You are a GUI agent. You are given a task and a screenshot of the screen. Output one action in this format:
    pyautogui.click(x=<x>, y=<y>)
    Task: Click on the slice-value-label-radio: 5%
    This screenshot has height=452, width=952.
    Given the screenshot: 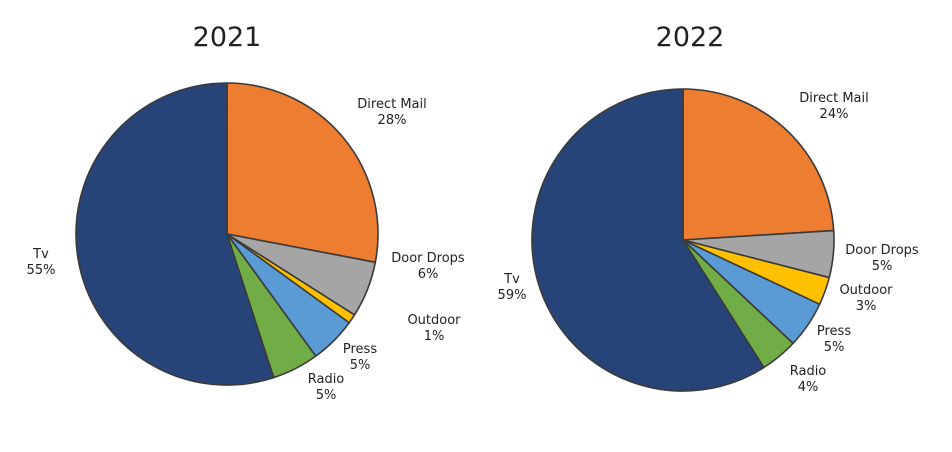 What is the action you would take?
    pyautogui.click(x=326, y=395)
    